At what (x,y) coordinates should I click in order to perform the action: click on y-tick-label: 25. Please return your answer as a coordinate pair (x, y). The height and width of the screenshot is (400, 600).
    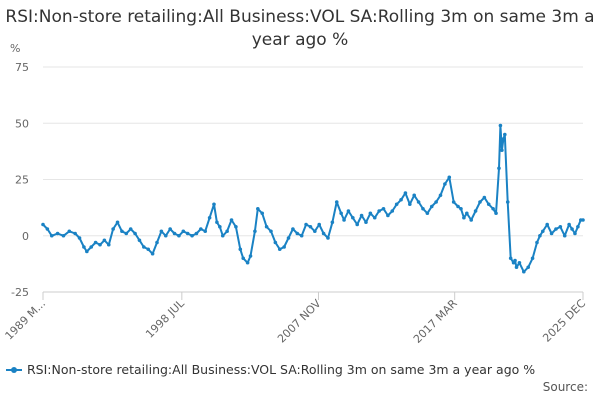
    Looking at the image, I should click on (22, 180).